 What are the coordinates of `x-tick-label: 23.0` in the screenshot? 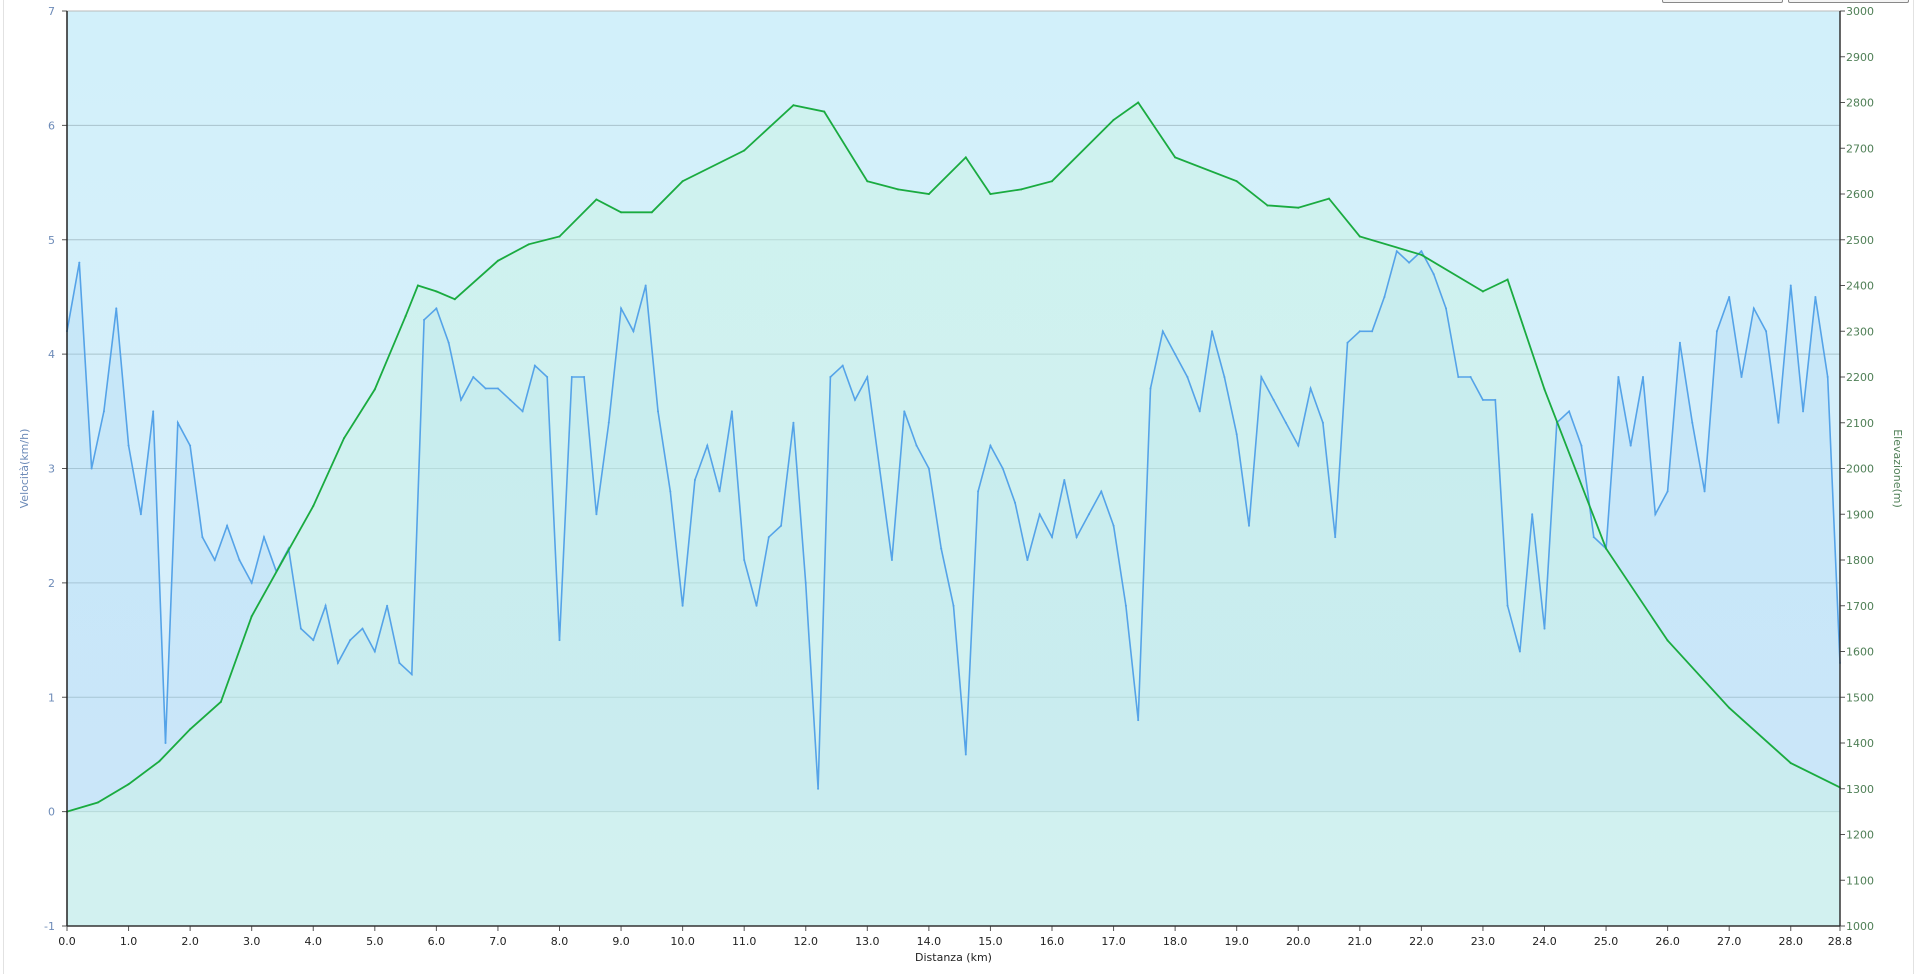 It's located at (1483, 941).